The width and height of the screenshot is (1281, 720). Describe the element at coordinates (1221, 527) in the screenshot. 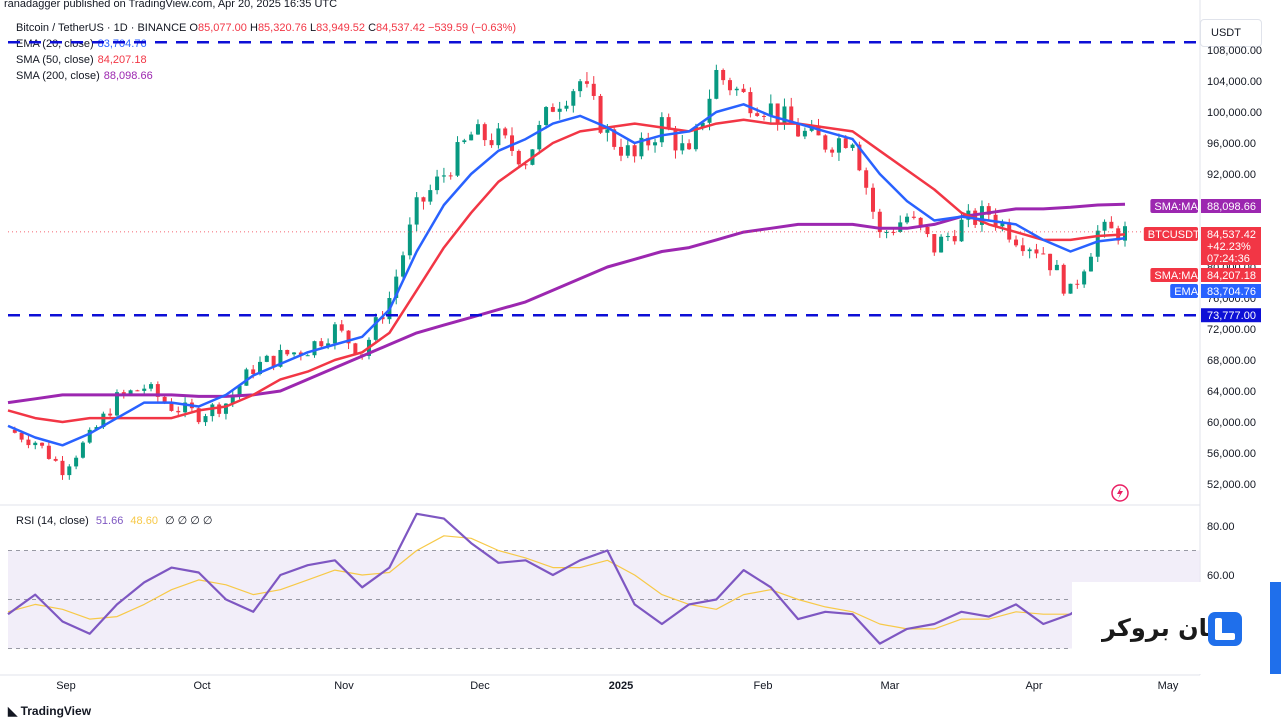

I see `rsi-tick-label: 80.00` at that location.